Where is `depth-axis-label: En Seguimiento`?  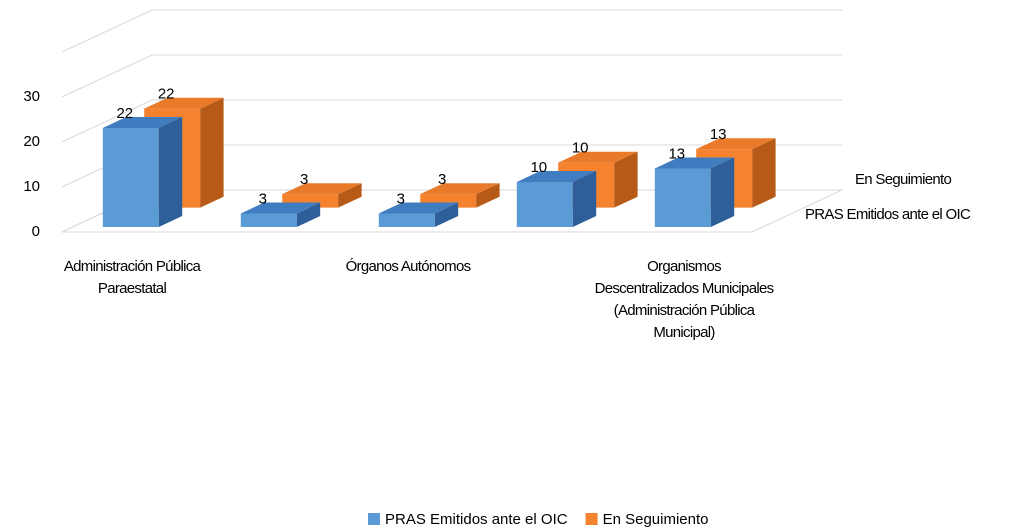
depth-axis-label: En Seguimiento is located at coordinates (903, 179).